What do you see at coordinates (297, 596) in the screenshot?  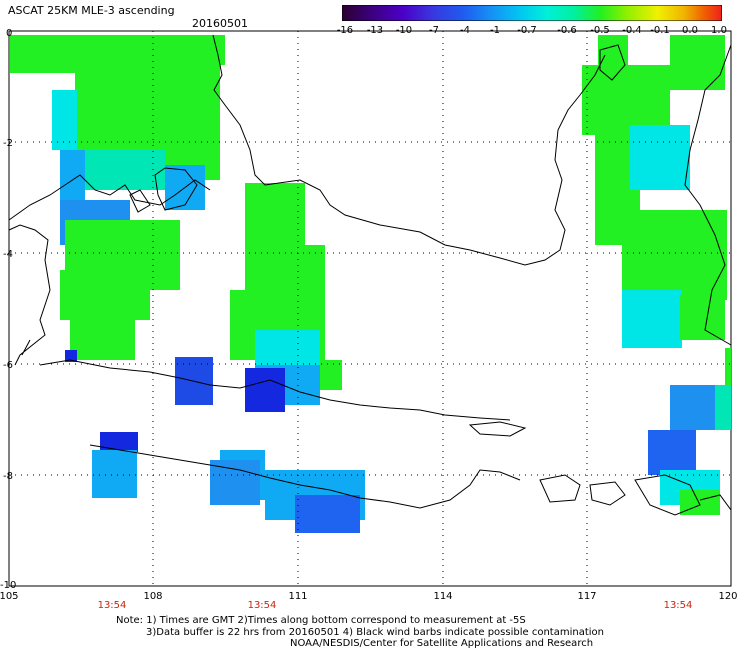 I see `lon-label: 111` at bounding box center [297, 596].